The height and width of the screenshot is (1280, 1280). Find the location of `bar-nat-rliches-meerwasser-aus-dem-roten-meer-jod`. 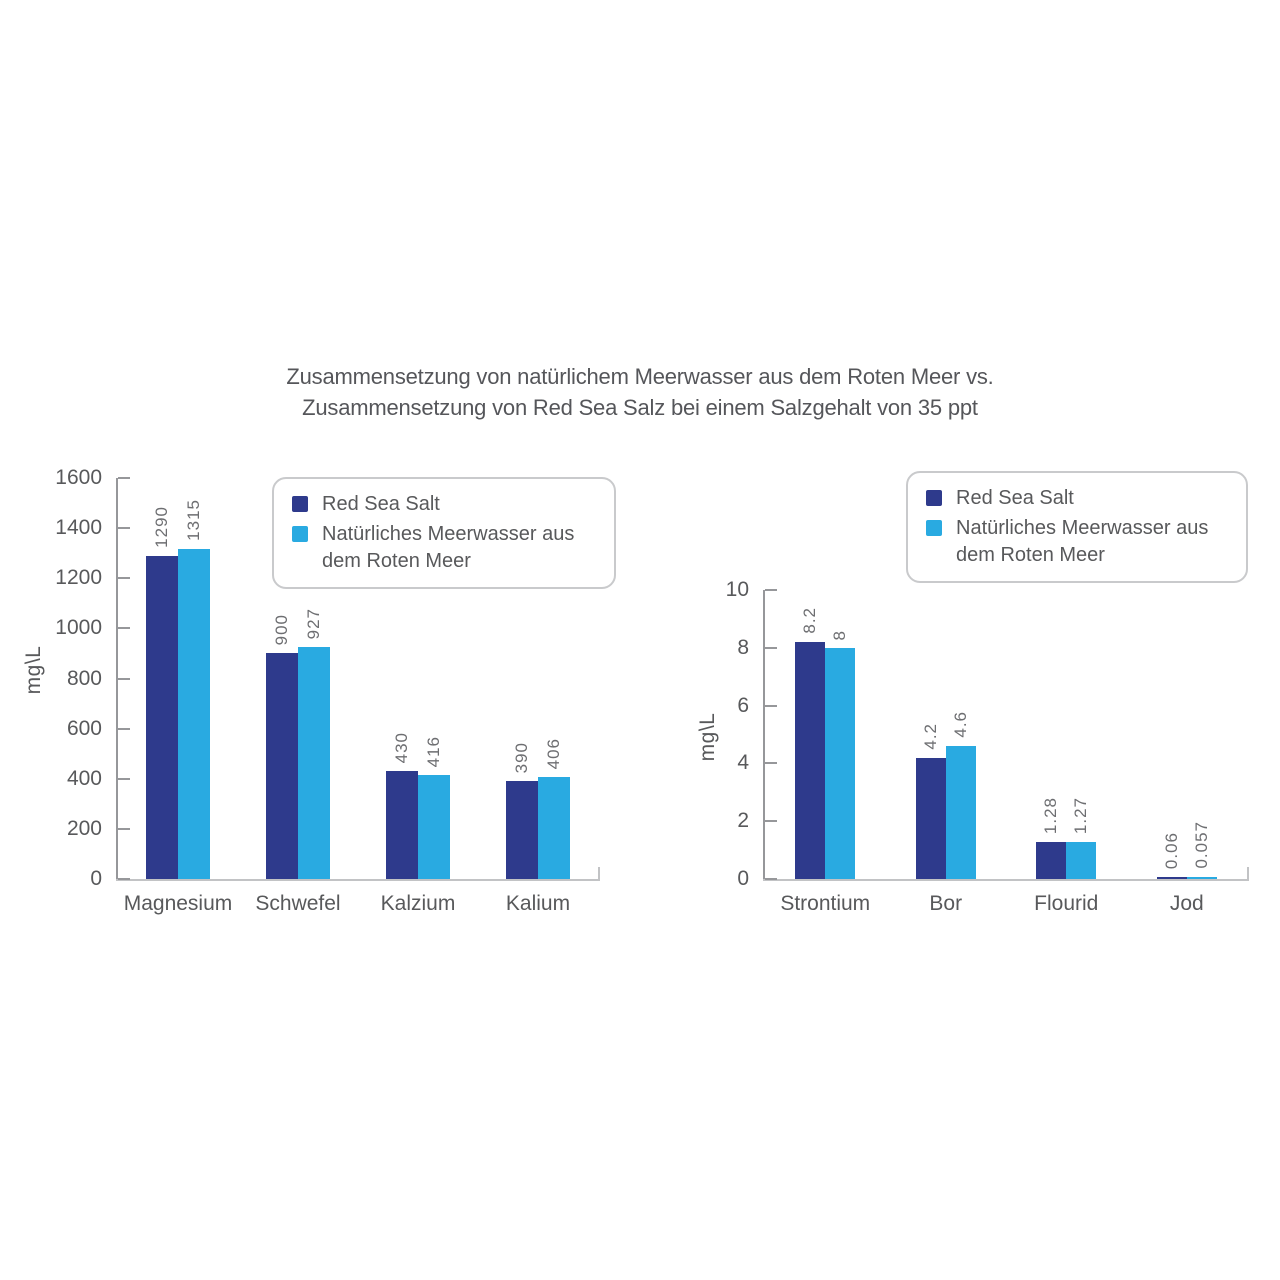

bar-nat-rliches-meerwasser-aus-dem-roten-meer-jod is located at coordinates (1201, 878).